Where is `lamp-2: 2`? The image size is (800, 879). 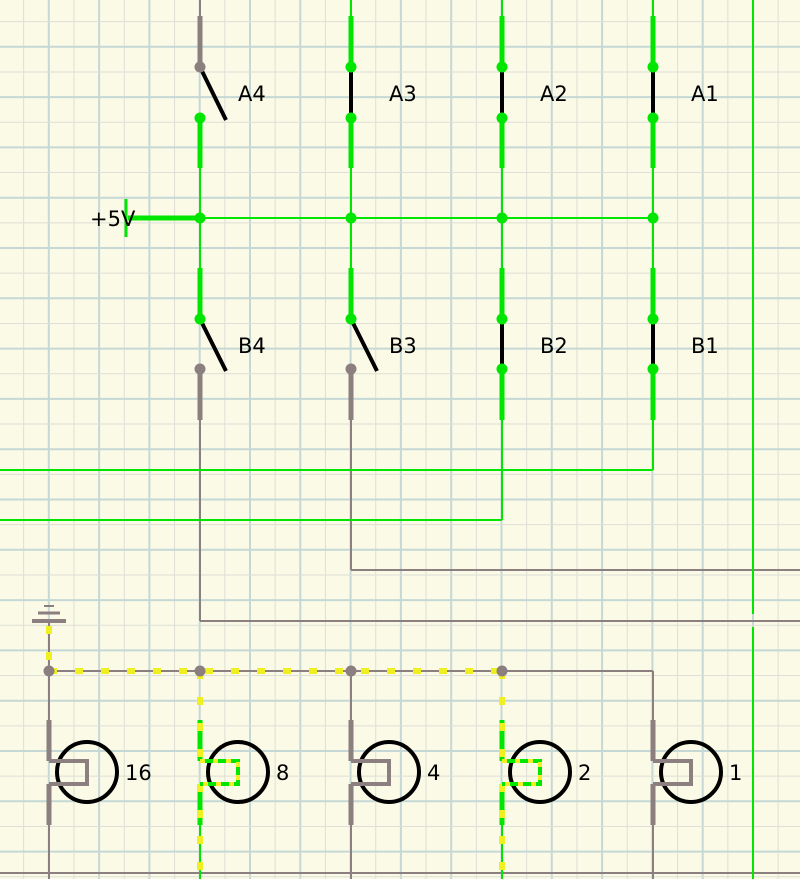 lamp-2: 2 is located at coordinates (546, 772).